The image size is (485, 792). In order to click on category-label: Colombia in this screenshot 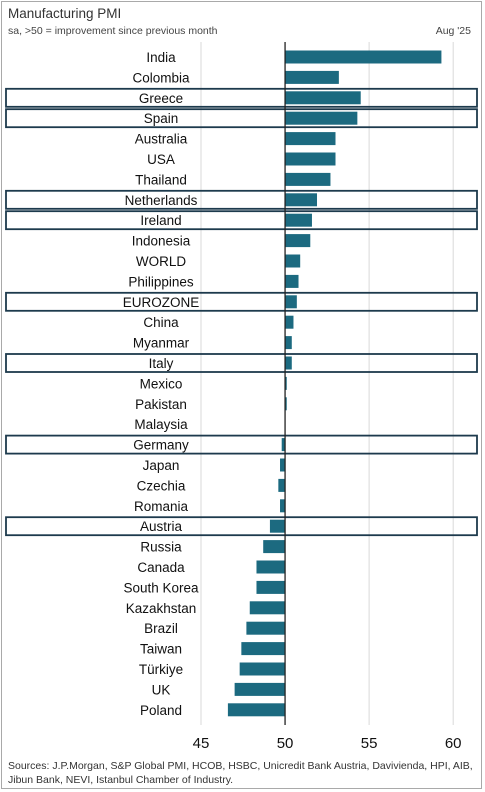, I will do `click(161, 77)`.